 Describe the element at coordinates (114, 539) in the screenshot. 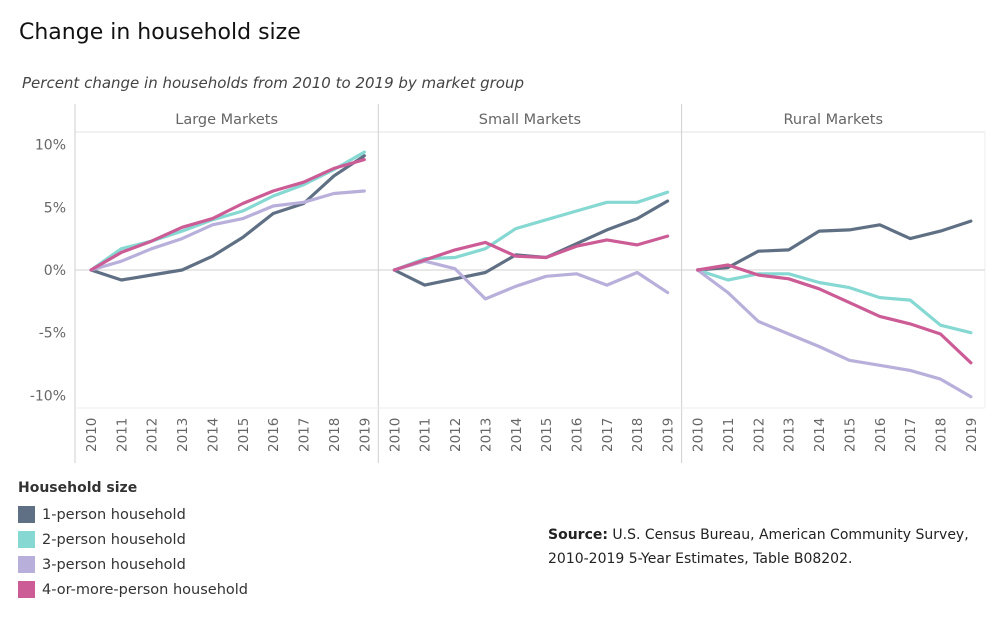

I see `legend-label: 2-person household` at that location.